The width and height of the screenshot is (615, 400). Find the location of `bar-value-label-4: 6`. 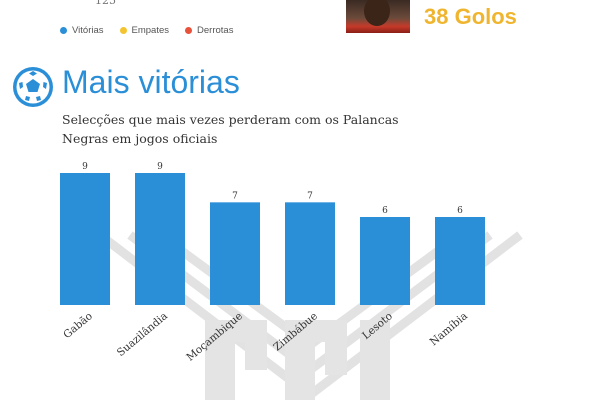

bar-value-label-4: 6 is located at coordinates (385, 211).